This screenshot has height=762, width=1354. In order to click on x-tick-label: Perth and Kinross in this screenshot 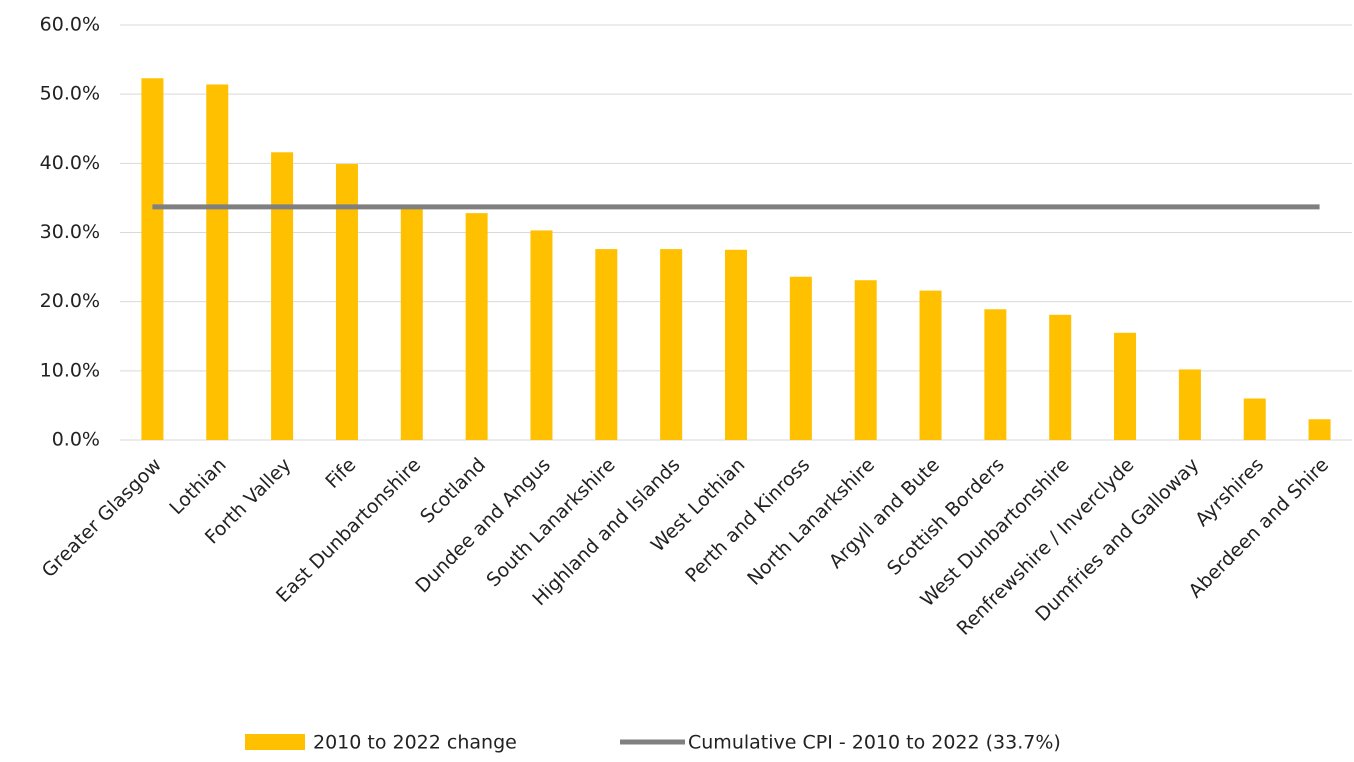, I will do `click(747, 520)`.